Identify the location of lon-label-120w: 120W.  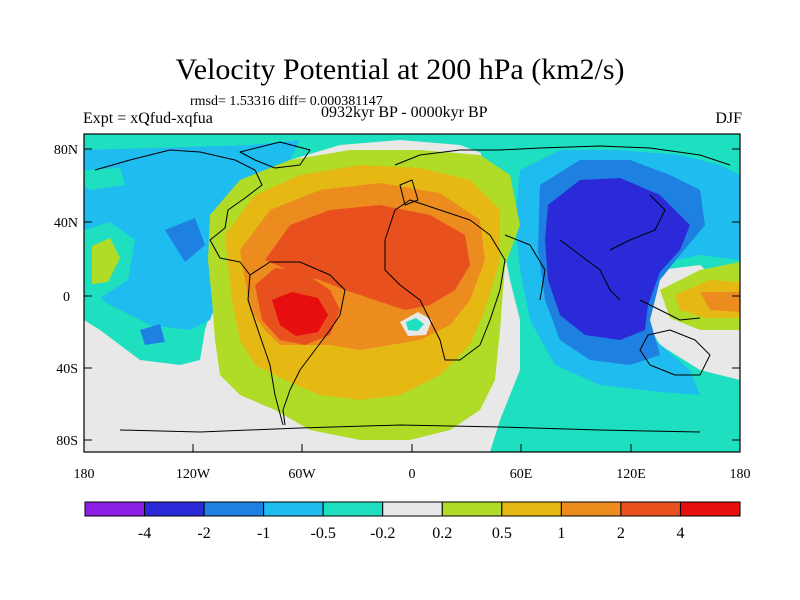
(193, 474).